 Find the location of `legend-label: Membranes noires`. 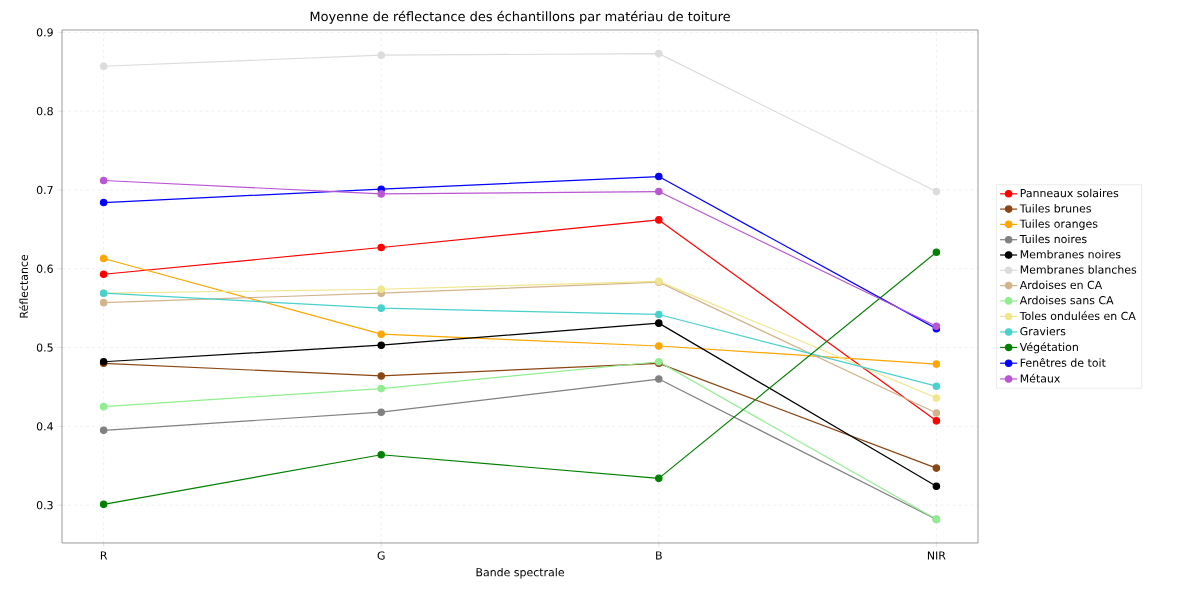

legend-label: Membranes noires is located at coordinates (1070, 254).